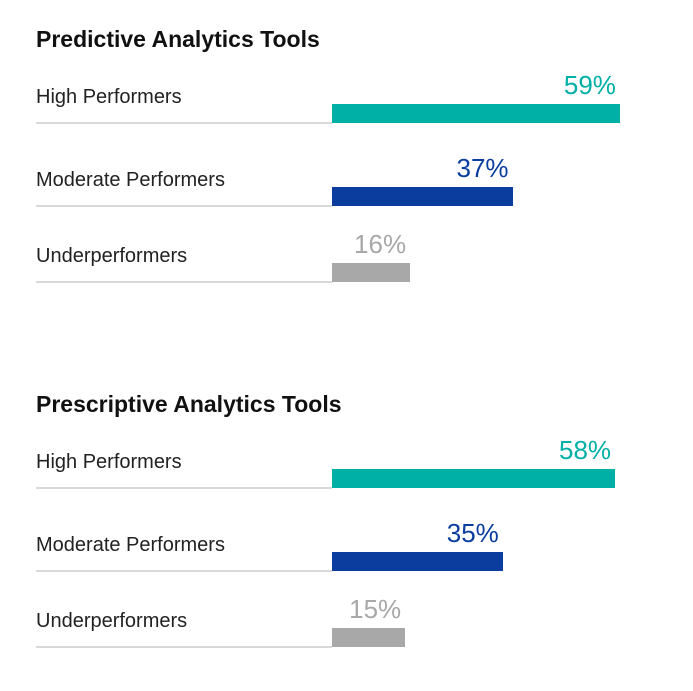  I want to click on value-label: 37%, so click(482, 168).